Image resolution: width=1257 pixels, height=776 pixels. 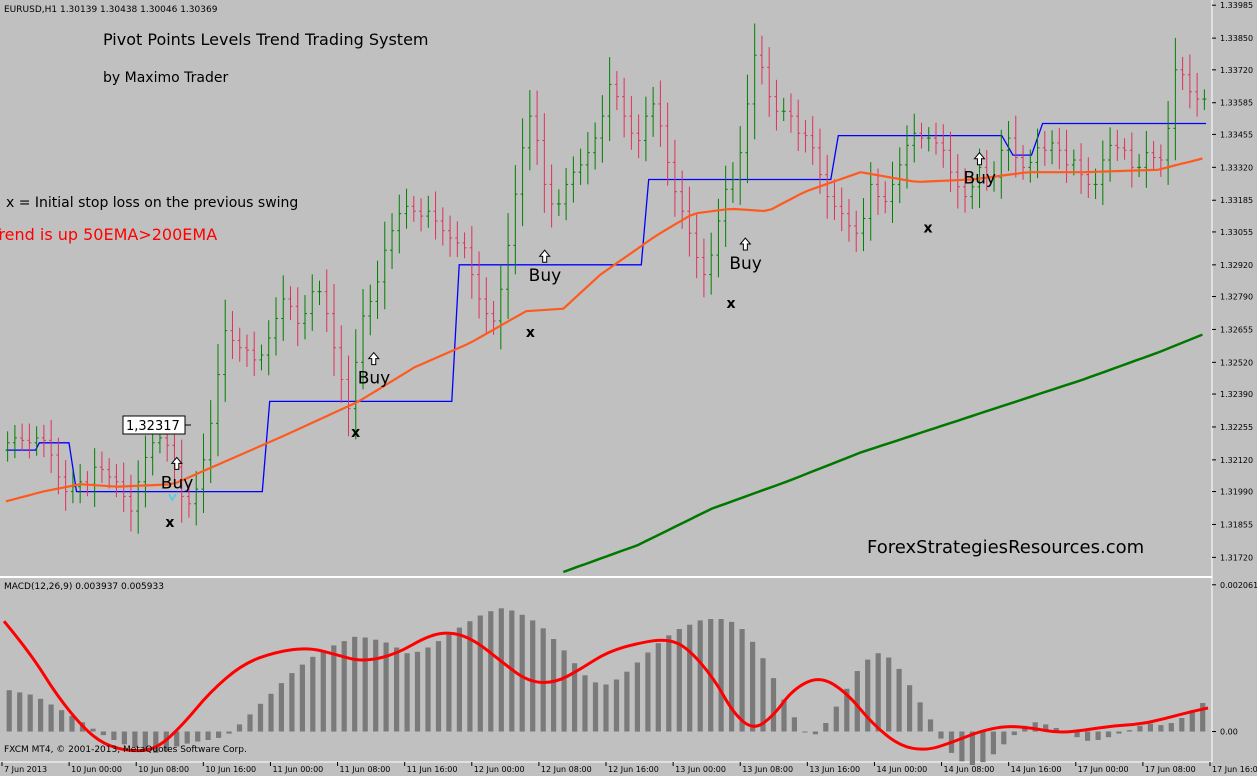 What do you see at coordinates (1236, 460) in the screenshot?
I see `price-tick-label: 1.32120` at bounding box center [1236, 460].